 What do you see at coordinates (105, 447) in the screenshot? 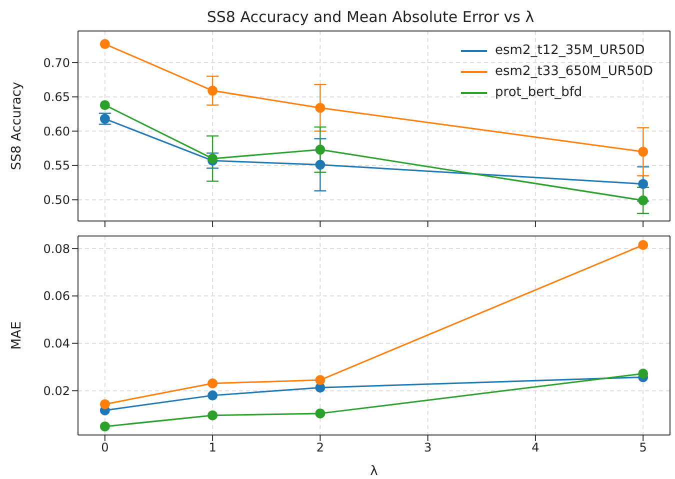
I see `x-tick-label: 0` at bounding box center [105, 447].